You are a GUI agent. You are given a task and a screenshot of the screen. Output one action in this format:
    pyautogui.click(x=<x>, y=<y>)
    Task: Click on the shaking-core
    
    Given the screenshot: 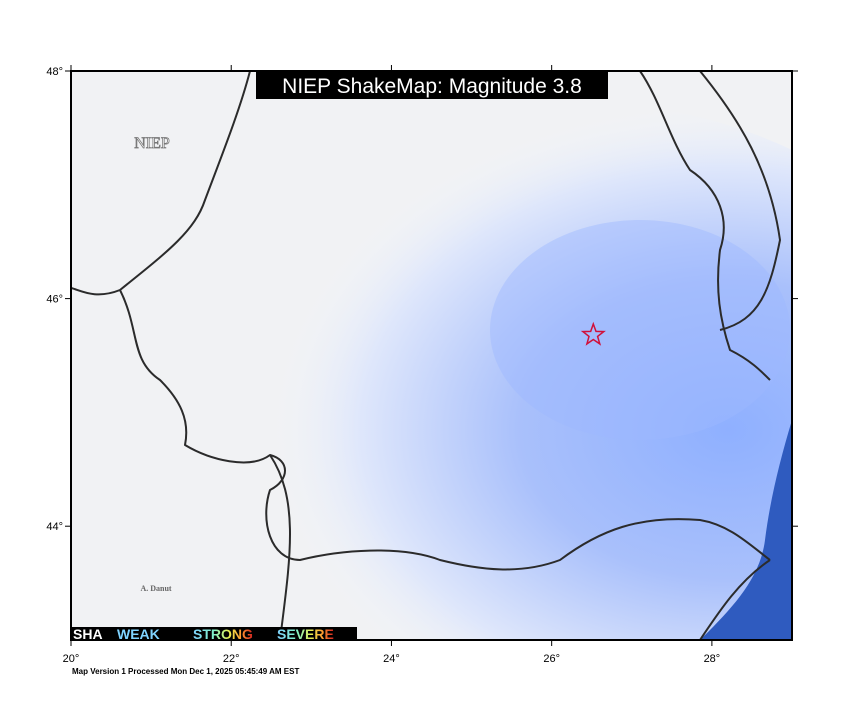 What is the action you would take?
    pyautogui.click(x=640, y=330)
    